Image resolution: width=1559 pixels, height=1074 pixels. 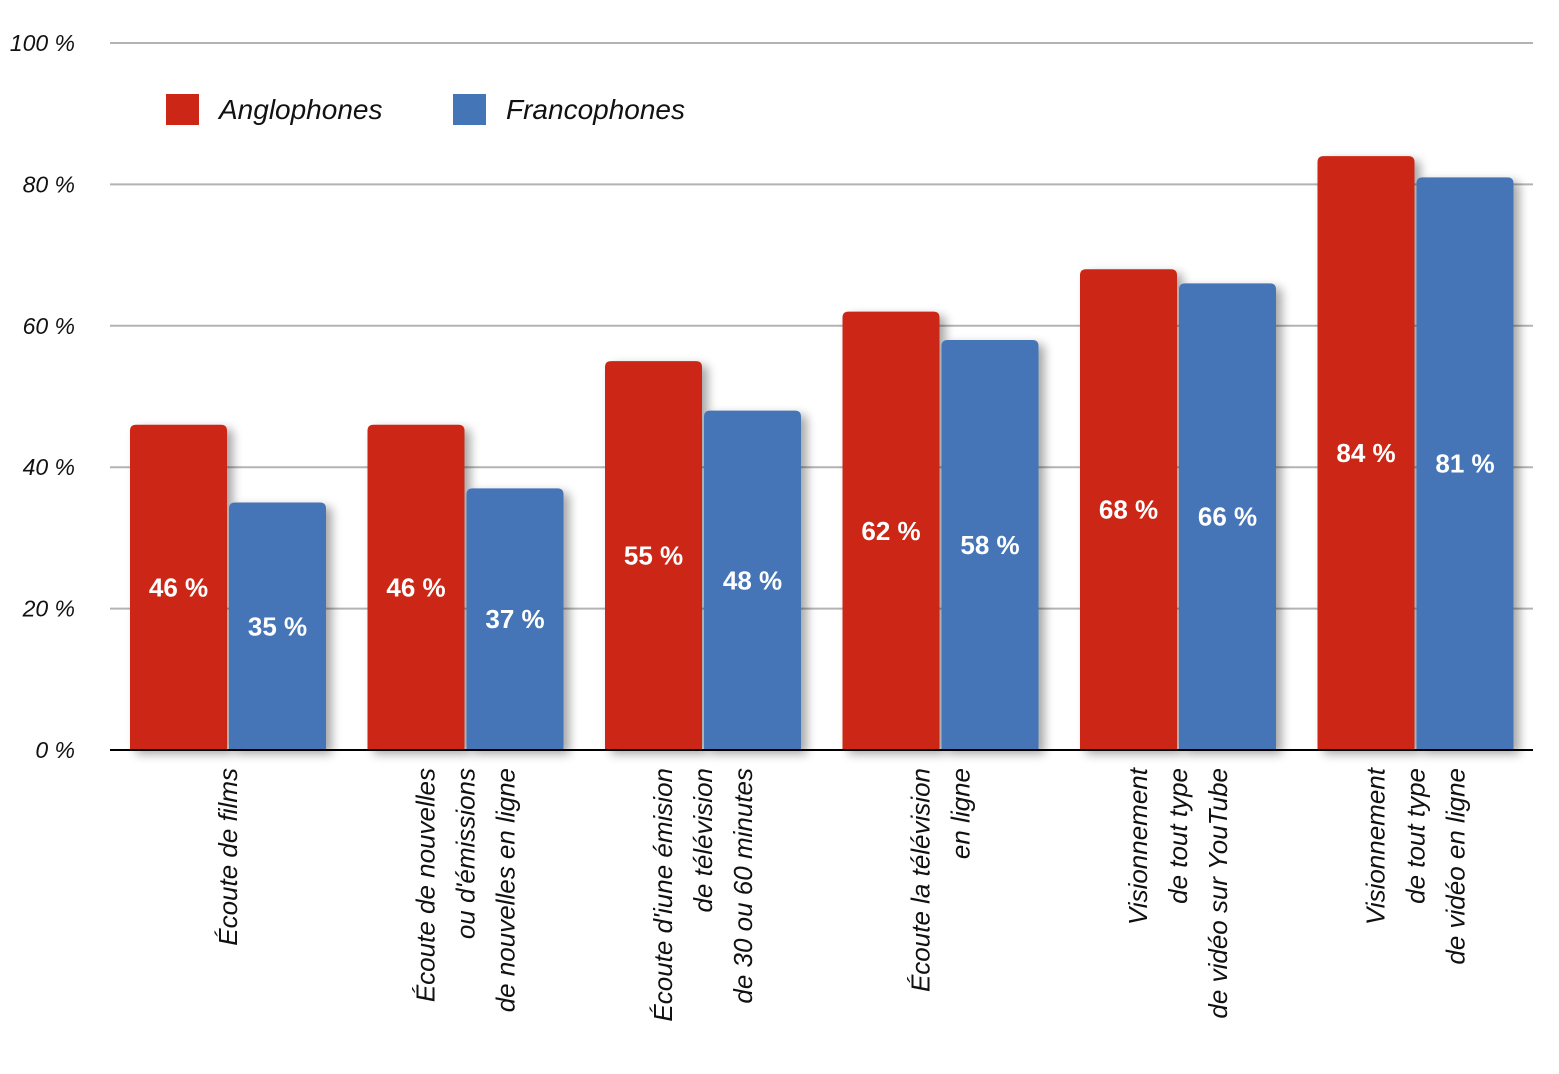 What do you see at coordinates (506, 890) in the screenshot?
I see `category-label-line: de nouvelles en ligne` at bounding box center [506, 890].